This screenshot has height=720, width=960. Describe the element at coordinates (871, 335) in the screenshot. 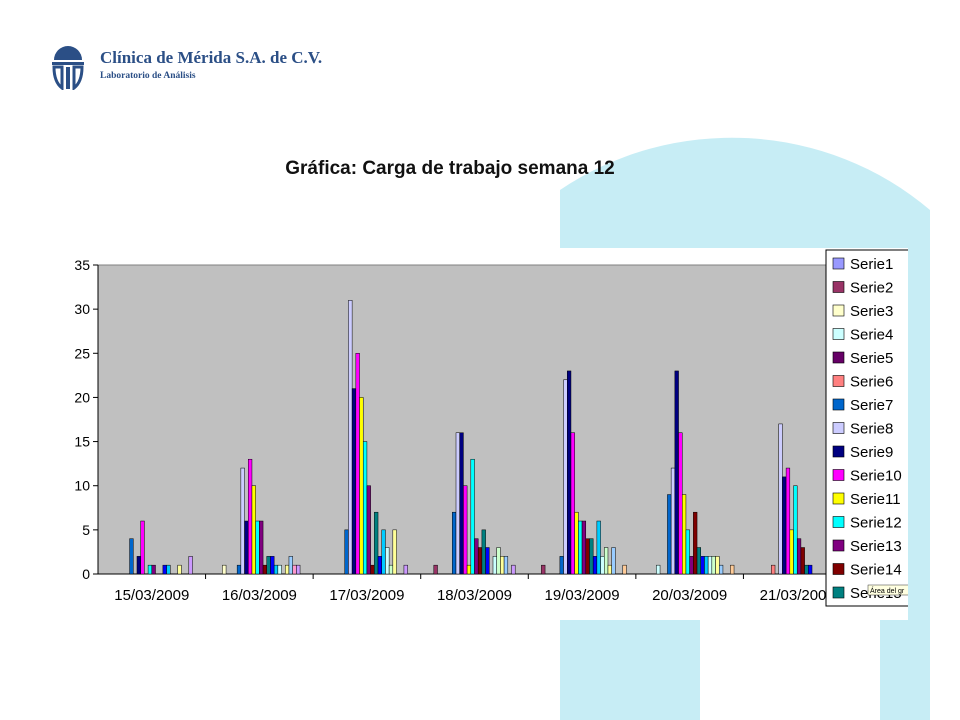

I see `legend-label: Serie4` at that location.